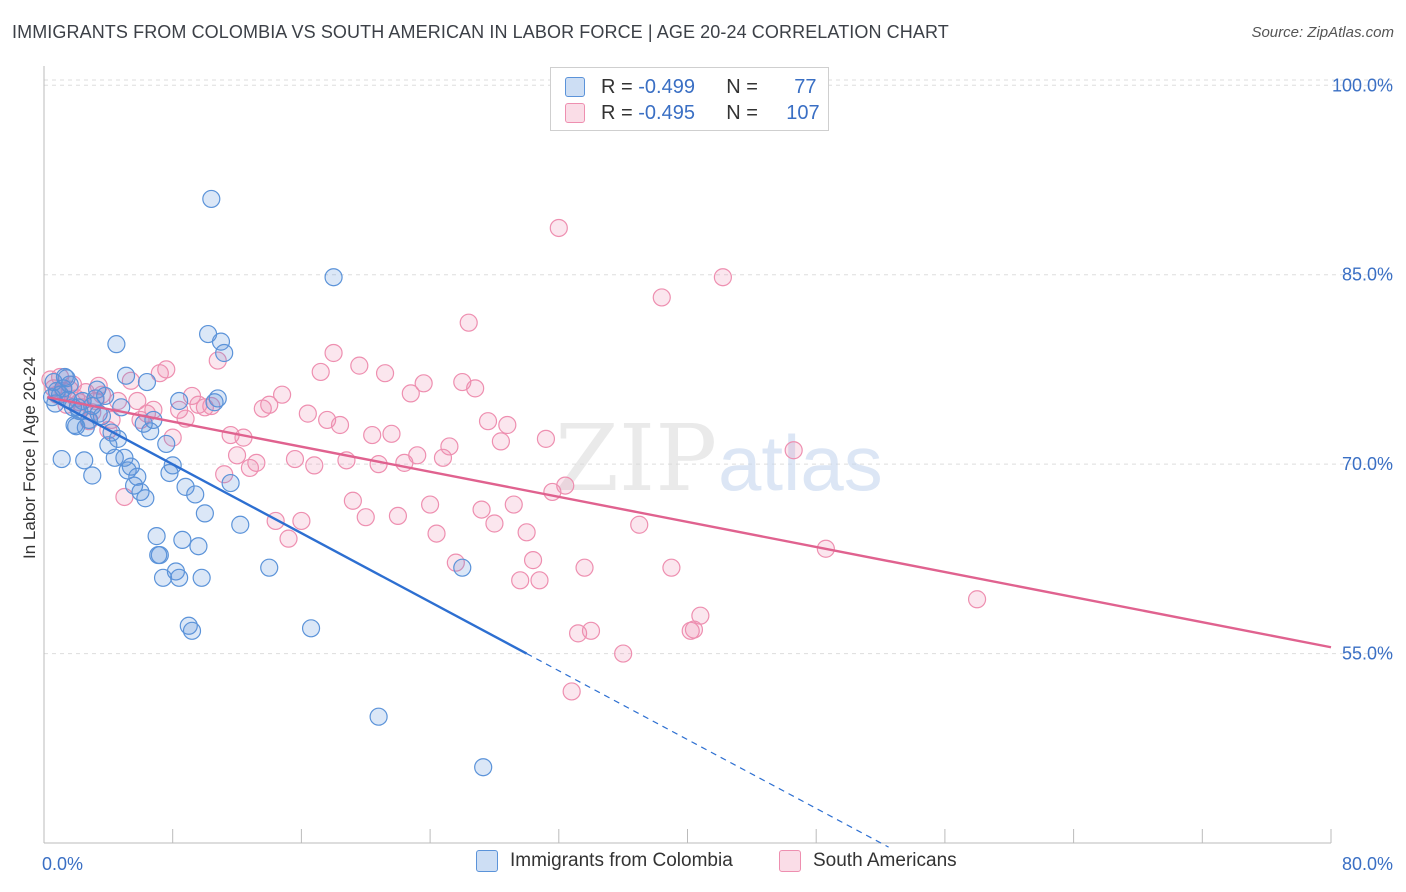 The image size is (1406, 892). What do you see at coordinates (29, 458) in the screenshot?
I see `y-axis-label: In Labor Force | Age 20-24` at bounding box center [29, 458].